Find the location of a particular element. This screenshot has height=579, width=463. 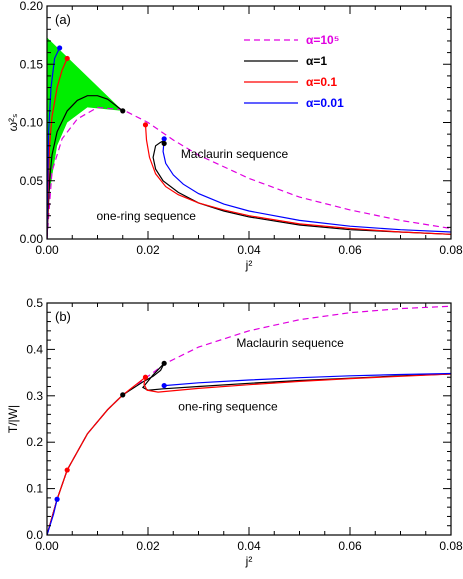

legend-label: α=0.1 is located at coordinates (321, 82).